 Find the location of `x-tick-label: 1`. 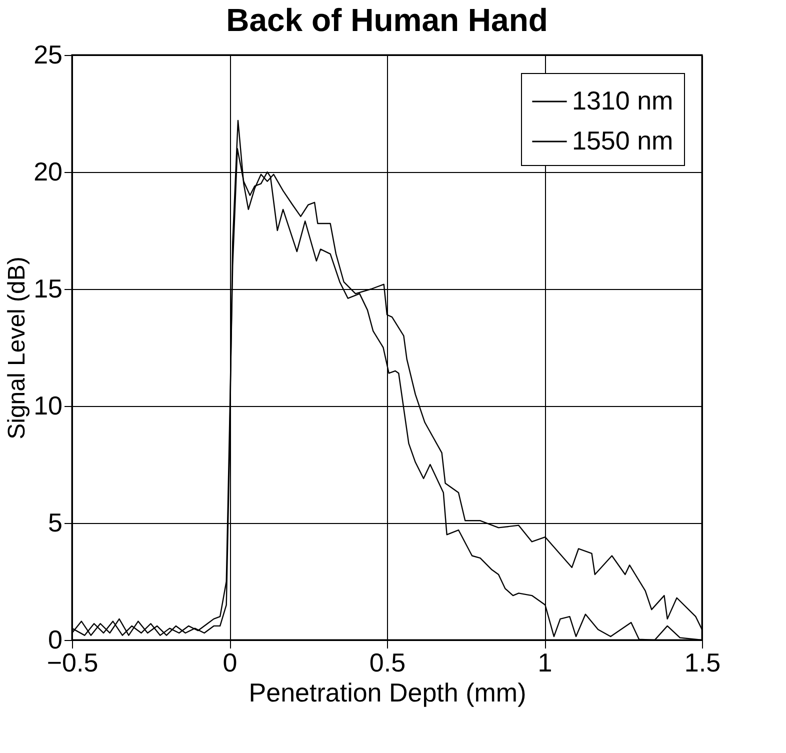

x-tick-label: 1 is located at coordinates (545, 663).